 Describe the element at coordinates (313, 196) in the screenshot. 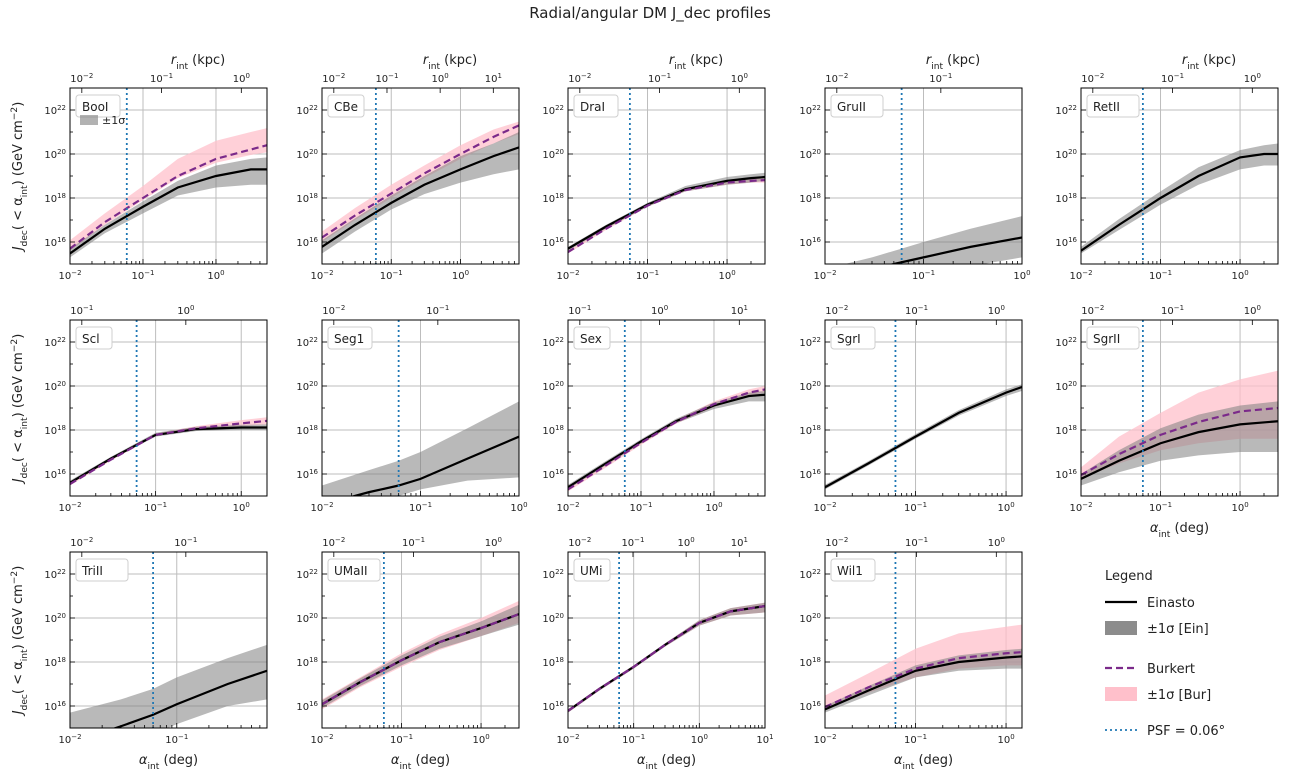

I see `y-tick-label-part: 18` at that location.